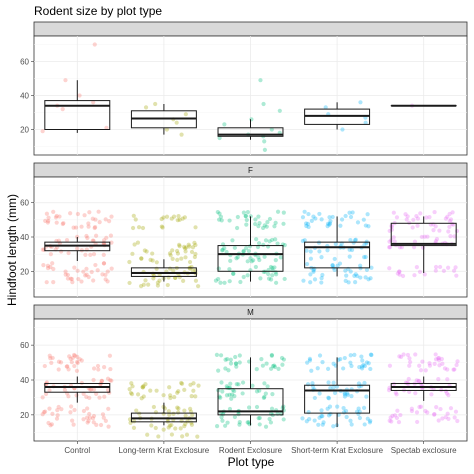  I want to click on y-tick-label: 60, so click(24, 62).